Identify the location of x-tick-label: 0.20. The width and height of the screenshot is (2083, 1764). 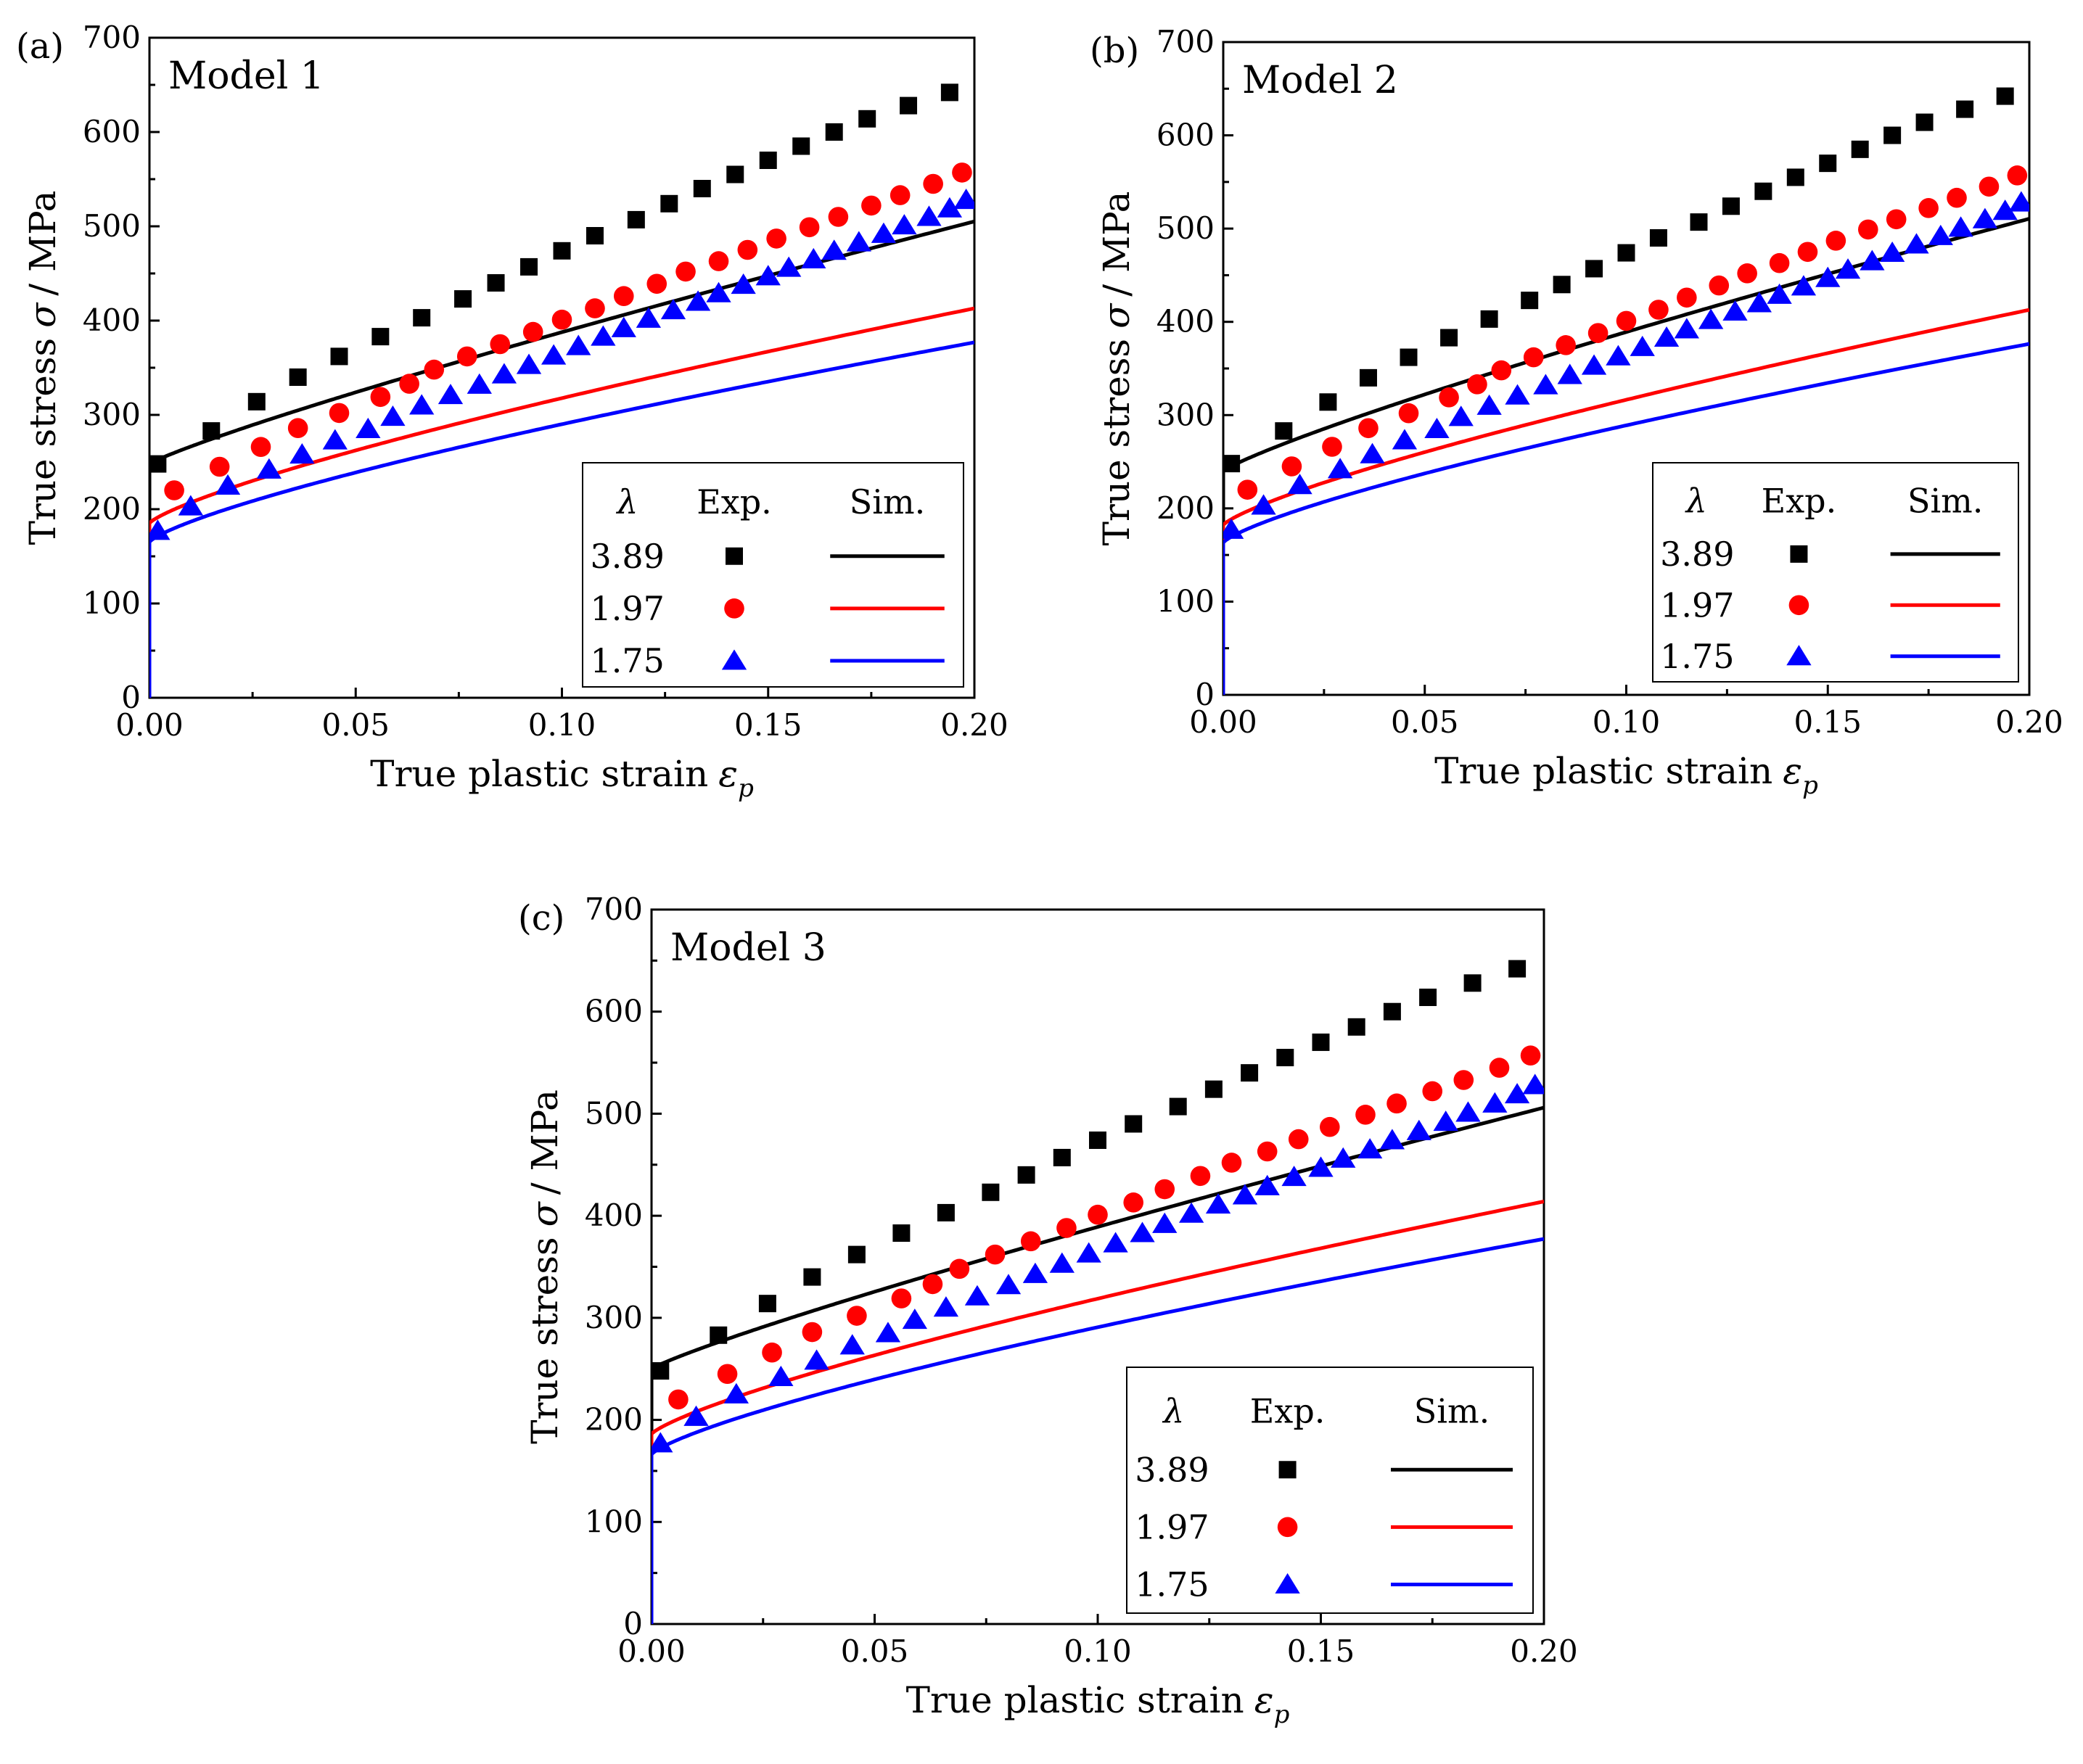
(2029, 722).